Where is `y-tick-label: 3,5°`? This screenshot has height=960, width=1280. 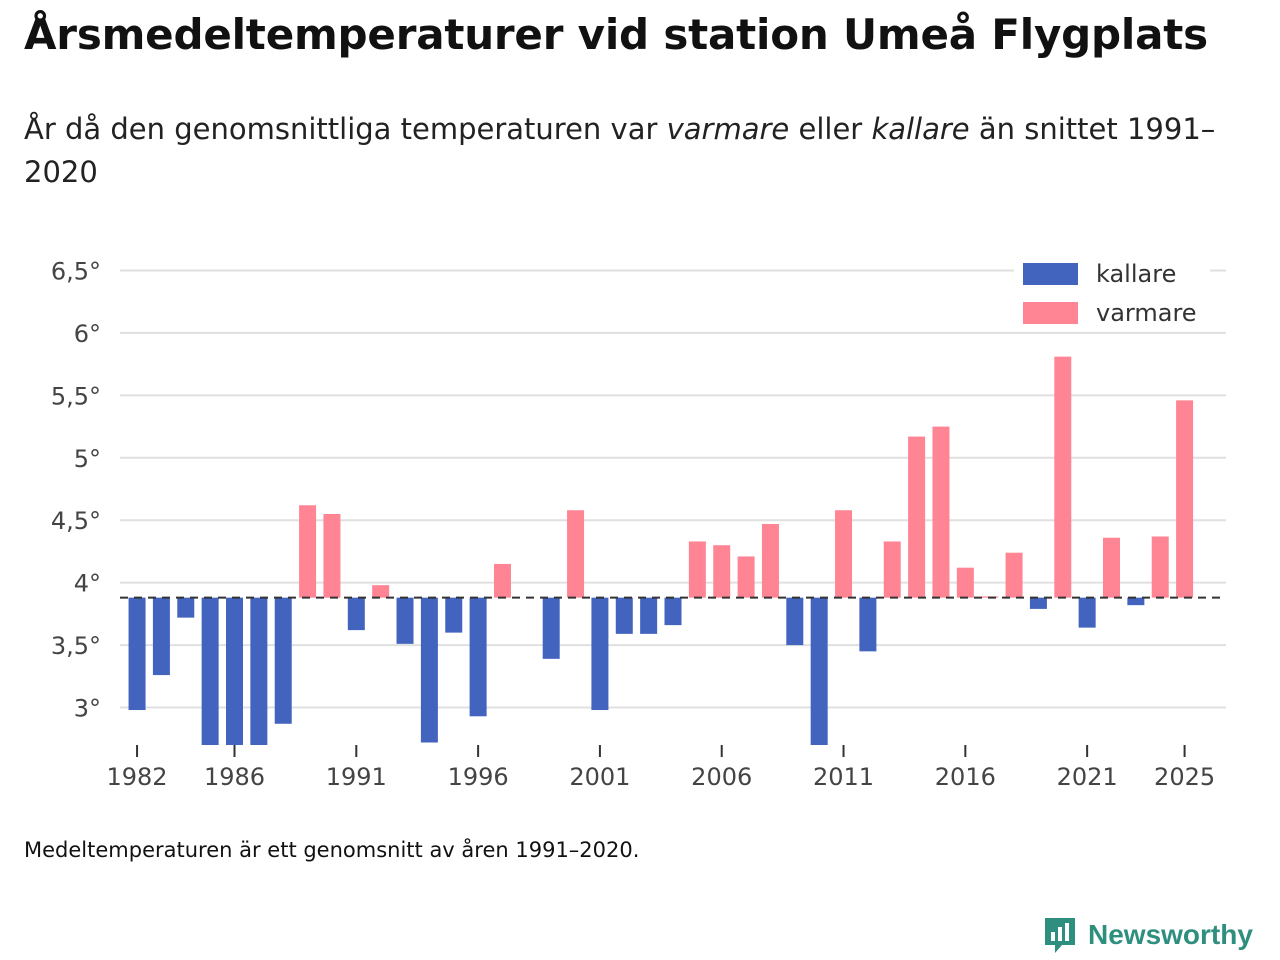 y-tick-label: 3,5° is located at coordinates (76, 646).